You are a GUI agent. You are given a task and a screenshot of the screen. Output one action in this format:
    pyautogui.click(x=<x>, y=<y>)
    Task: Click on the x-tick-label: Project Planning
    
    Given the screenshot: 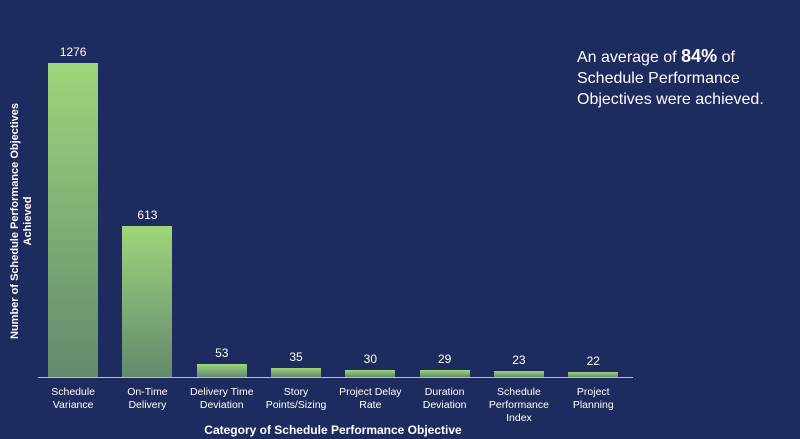 What is the action you would take?
    pyautogui.click(x=593, y=398)
    